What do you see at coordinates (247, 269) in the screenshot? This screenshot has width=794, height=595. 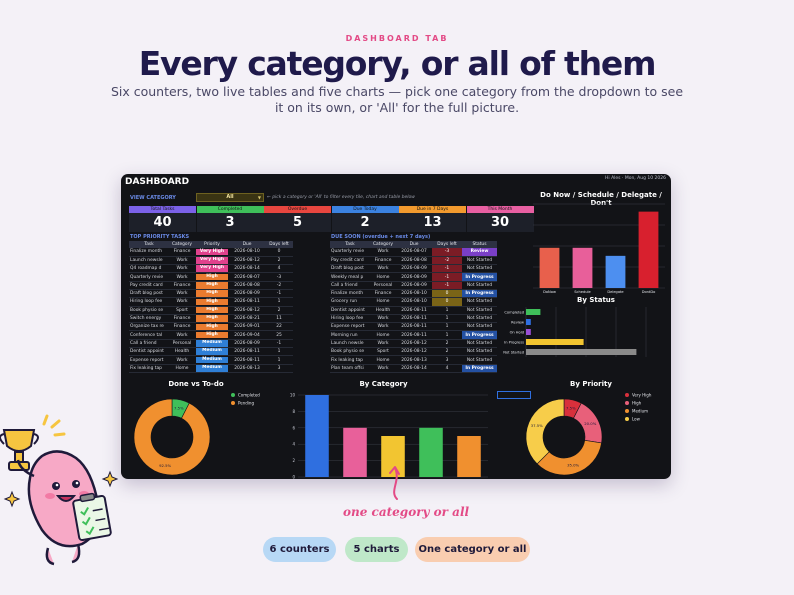 I see `table-cell: 2026-08-14` at bounding box center [247, 269].